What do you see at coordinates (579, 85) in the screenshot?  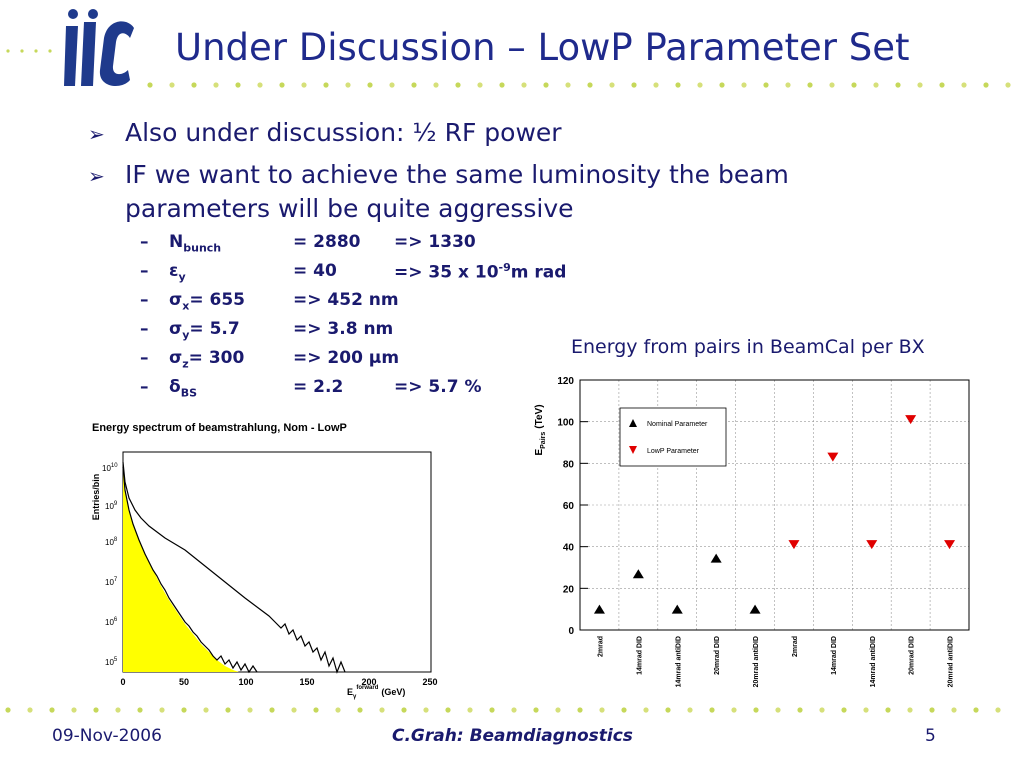 I see `header-dot-line` at bounding box center [579, 85].